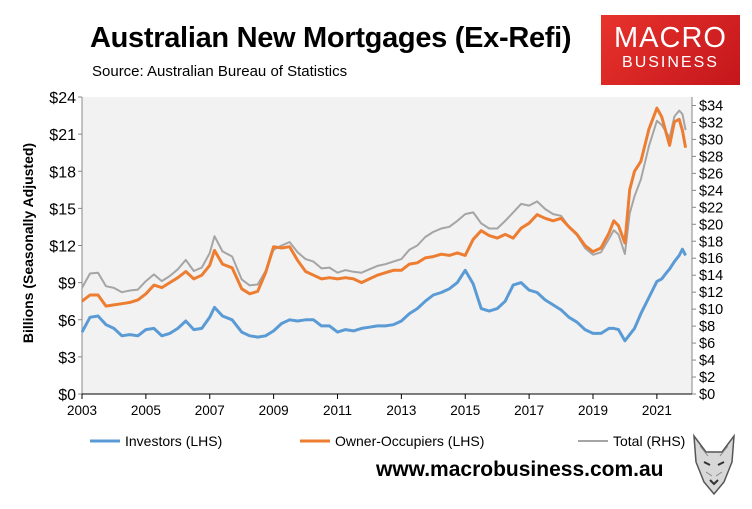 The image size is (752, 509). I want to click on x-tick-label: 2013, so click(401, 410).